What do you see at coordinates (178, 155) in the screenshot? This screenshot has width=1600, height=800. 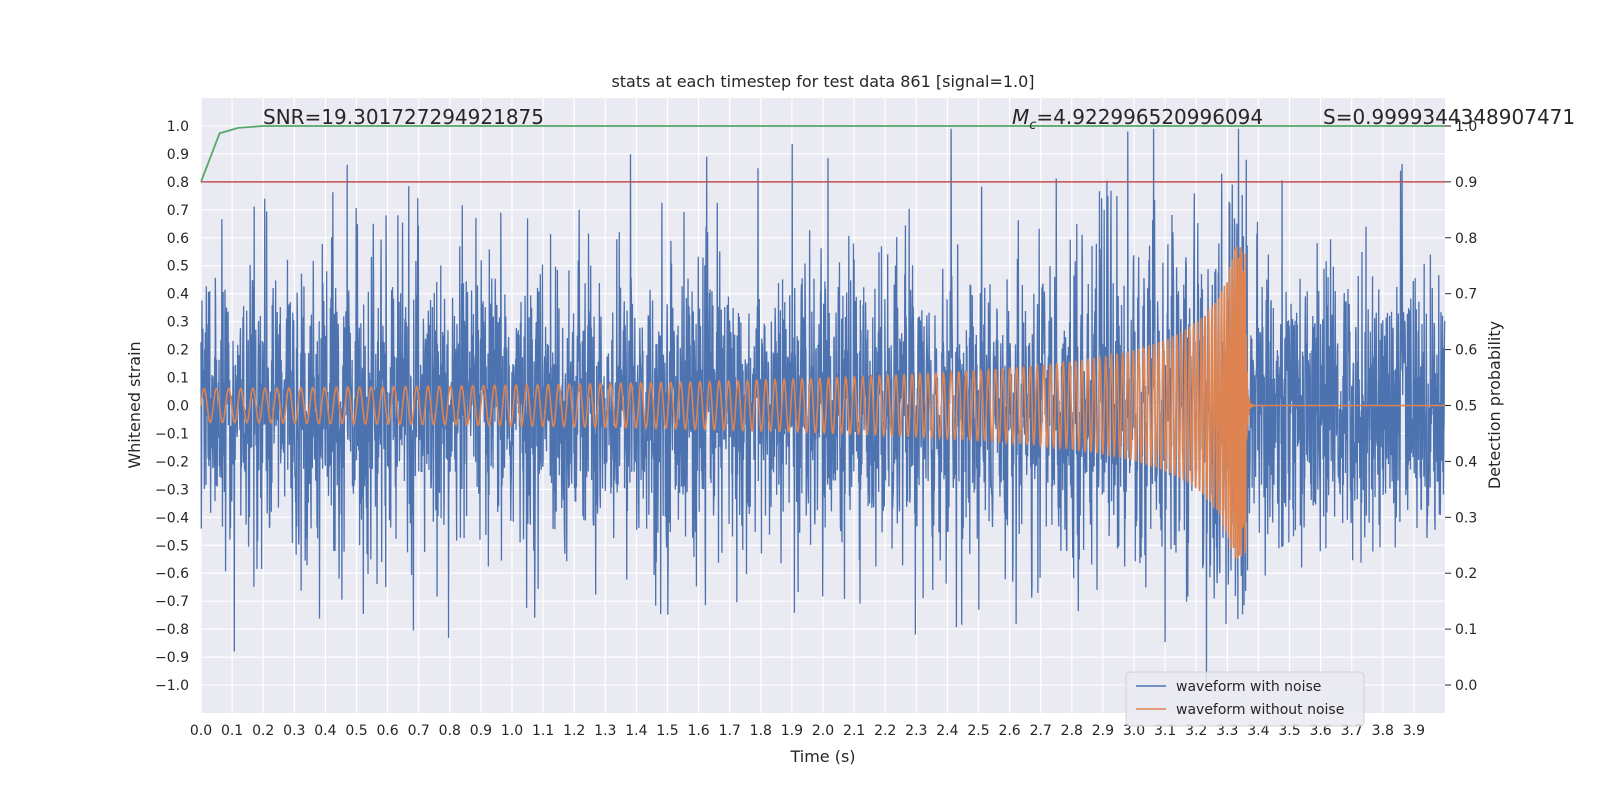 I see `y-tick-label: 0.9` at bounding box center [178, 155].